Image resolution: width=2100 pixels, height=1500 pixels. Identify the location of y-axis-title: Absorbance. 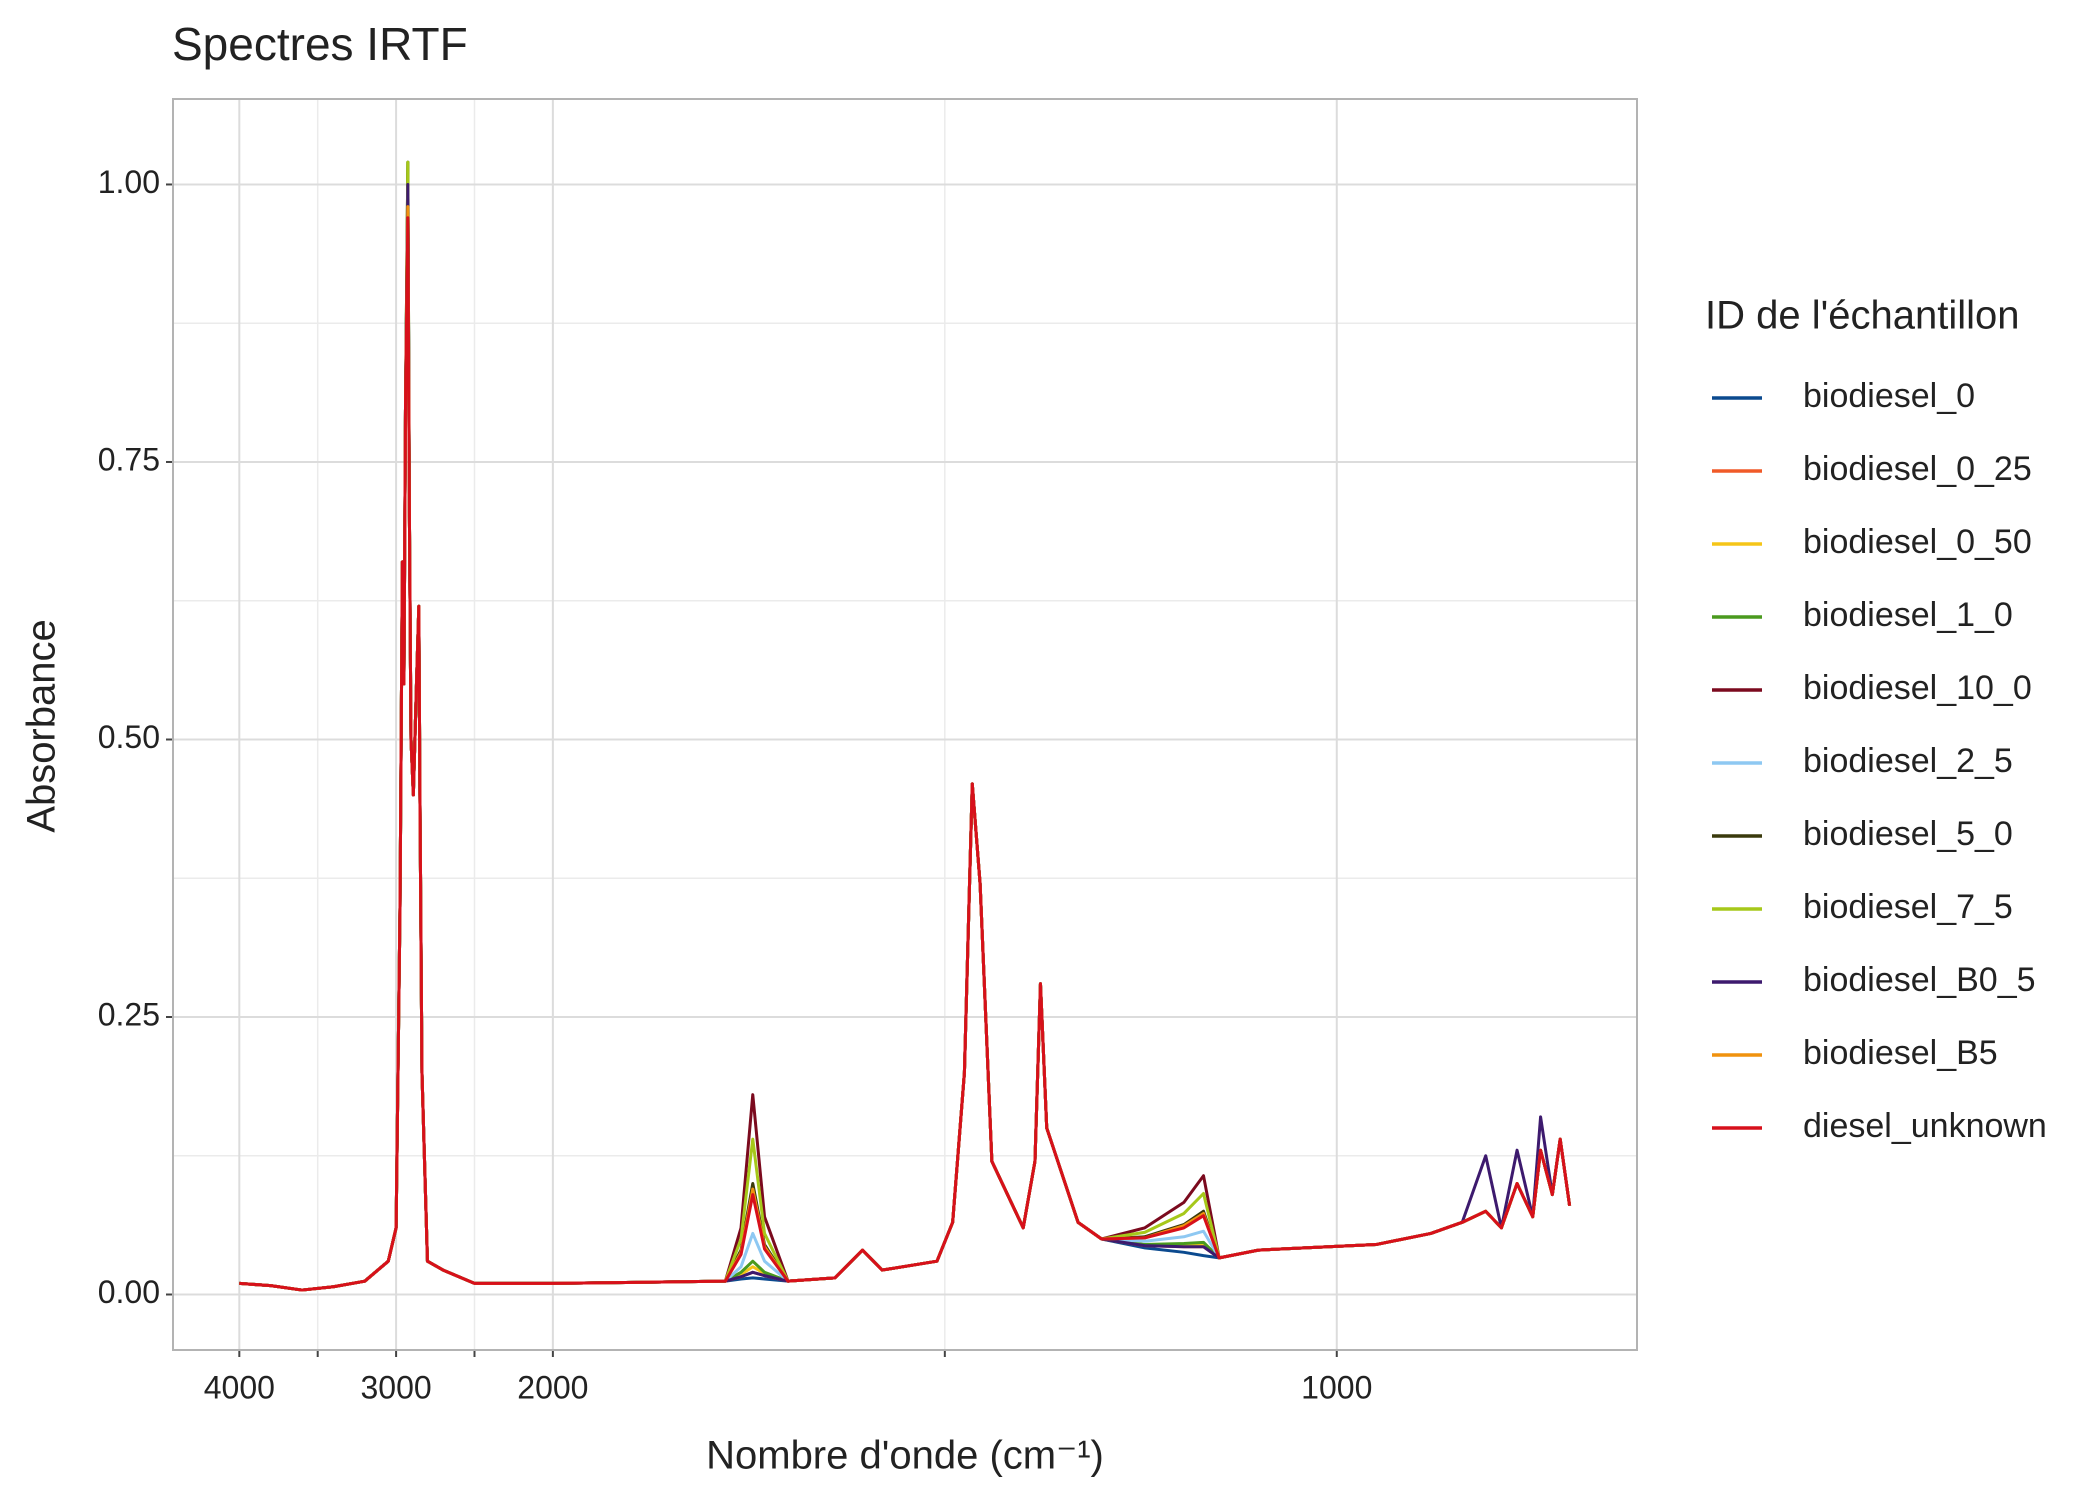
(42, 725).